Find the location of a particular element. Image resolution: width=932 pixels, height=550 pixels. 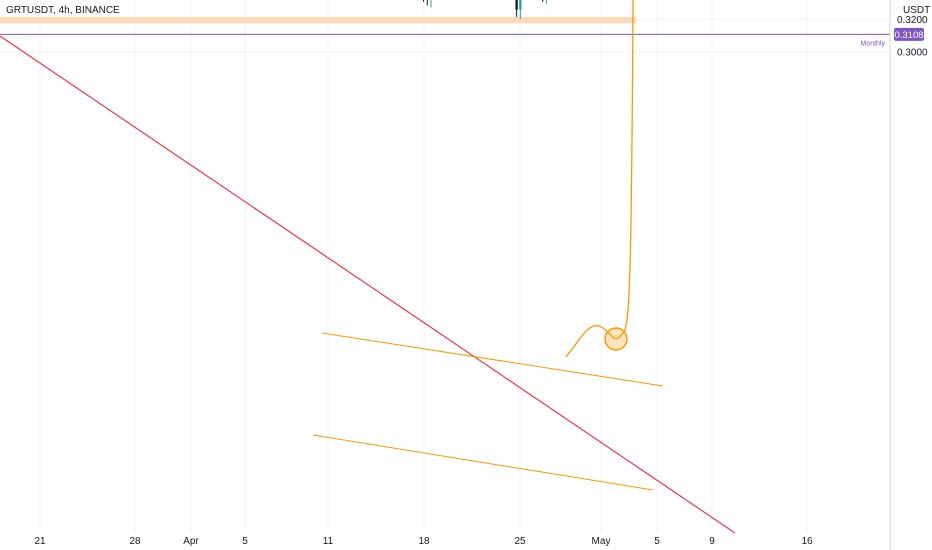

projection-path is located at coordinates (599, 179).